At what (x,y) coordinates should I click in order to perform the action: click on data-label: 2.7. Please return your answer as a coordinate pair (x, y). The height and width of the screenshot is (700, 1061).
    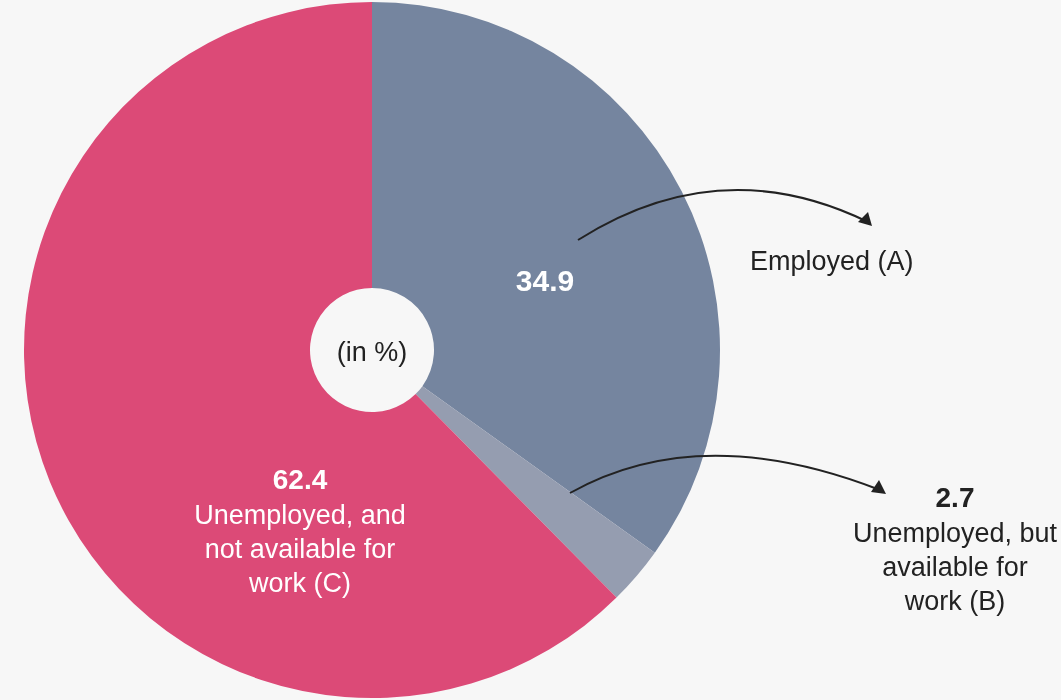
    Looking at the image, I should click on (955, 497).